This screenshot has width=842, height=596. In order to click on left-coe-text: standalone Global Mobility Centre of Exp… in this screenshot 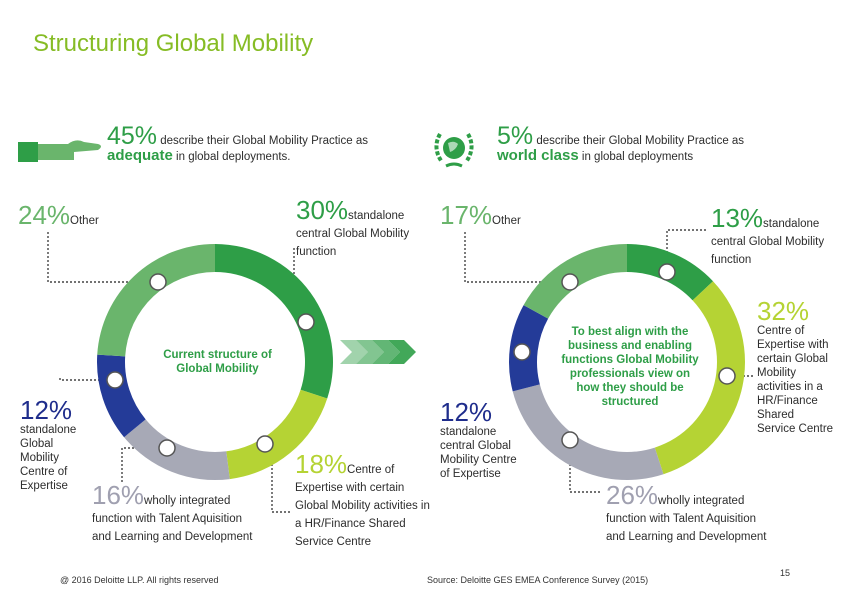, I will do `click(57, 458)`.